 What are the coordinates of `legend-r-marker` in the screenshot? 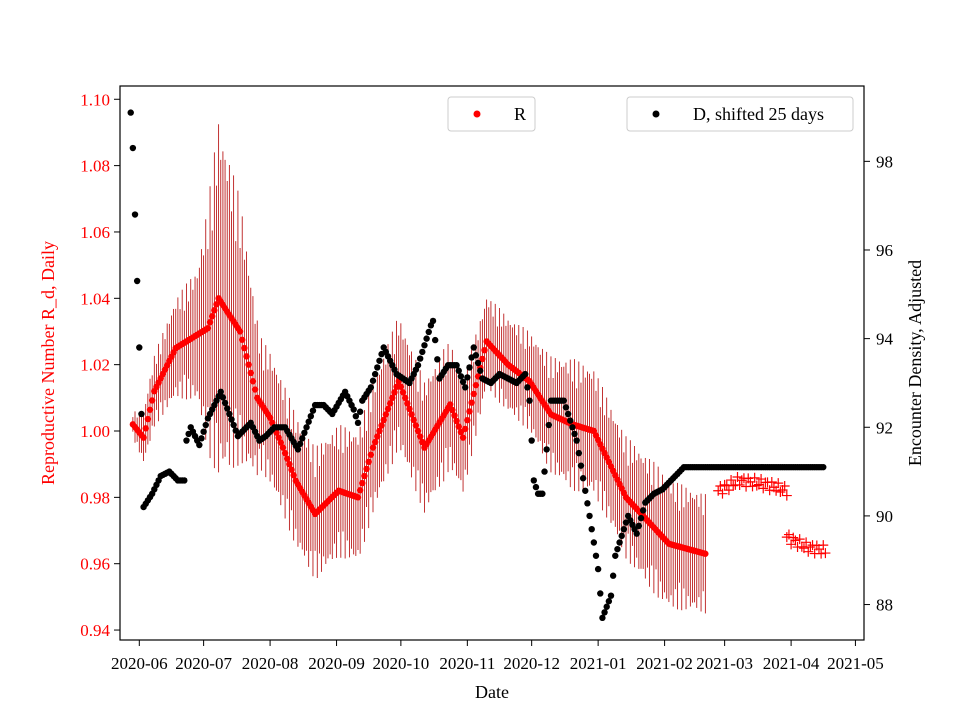 It's located at (477, 114).